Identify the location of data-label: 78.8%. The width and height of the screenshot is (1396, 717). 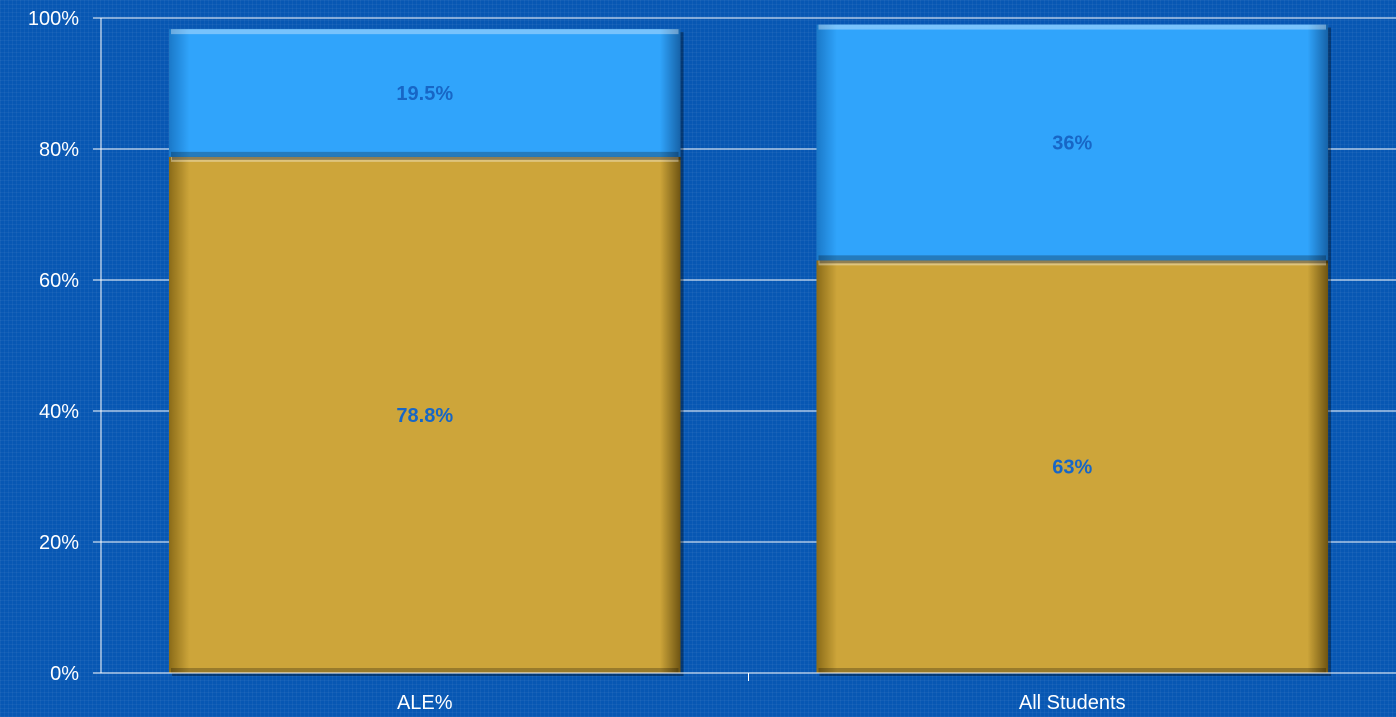
(424, 416).